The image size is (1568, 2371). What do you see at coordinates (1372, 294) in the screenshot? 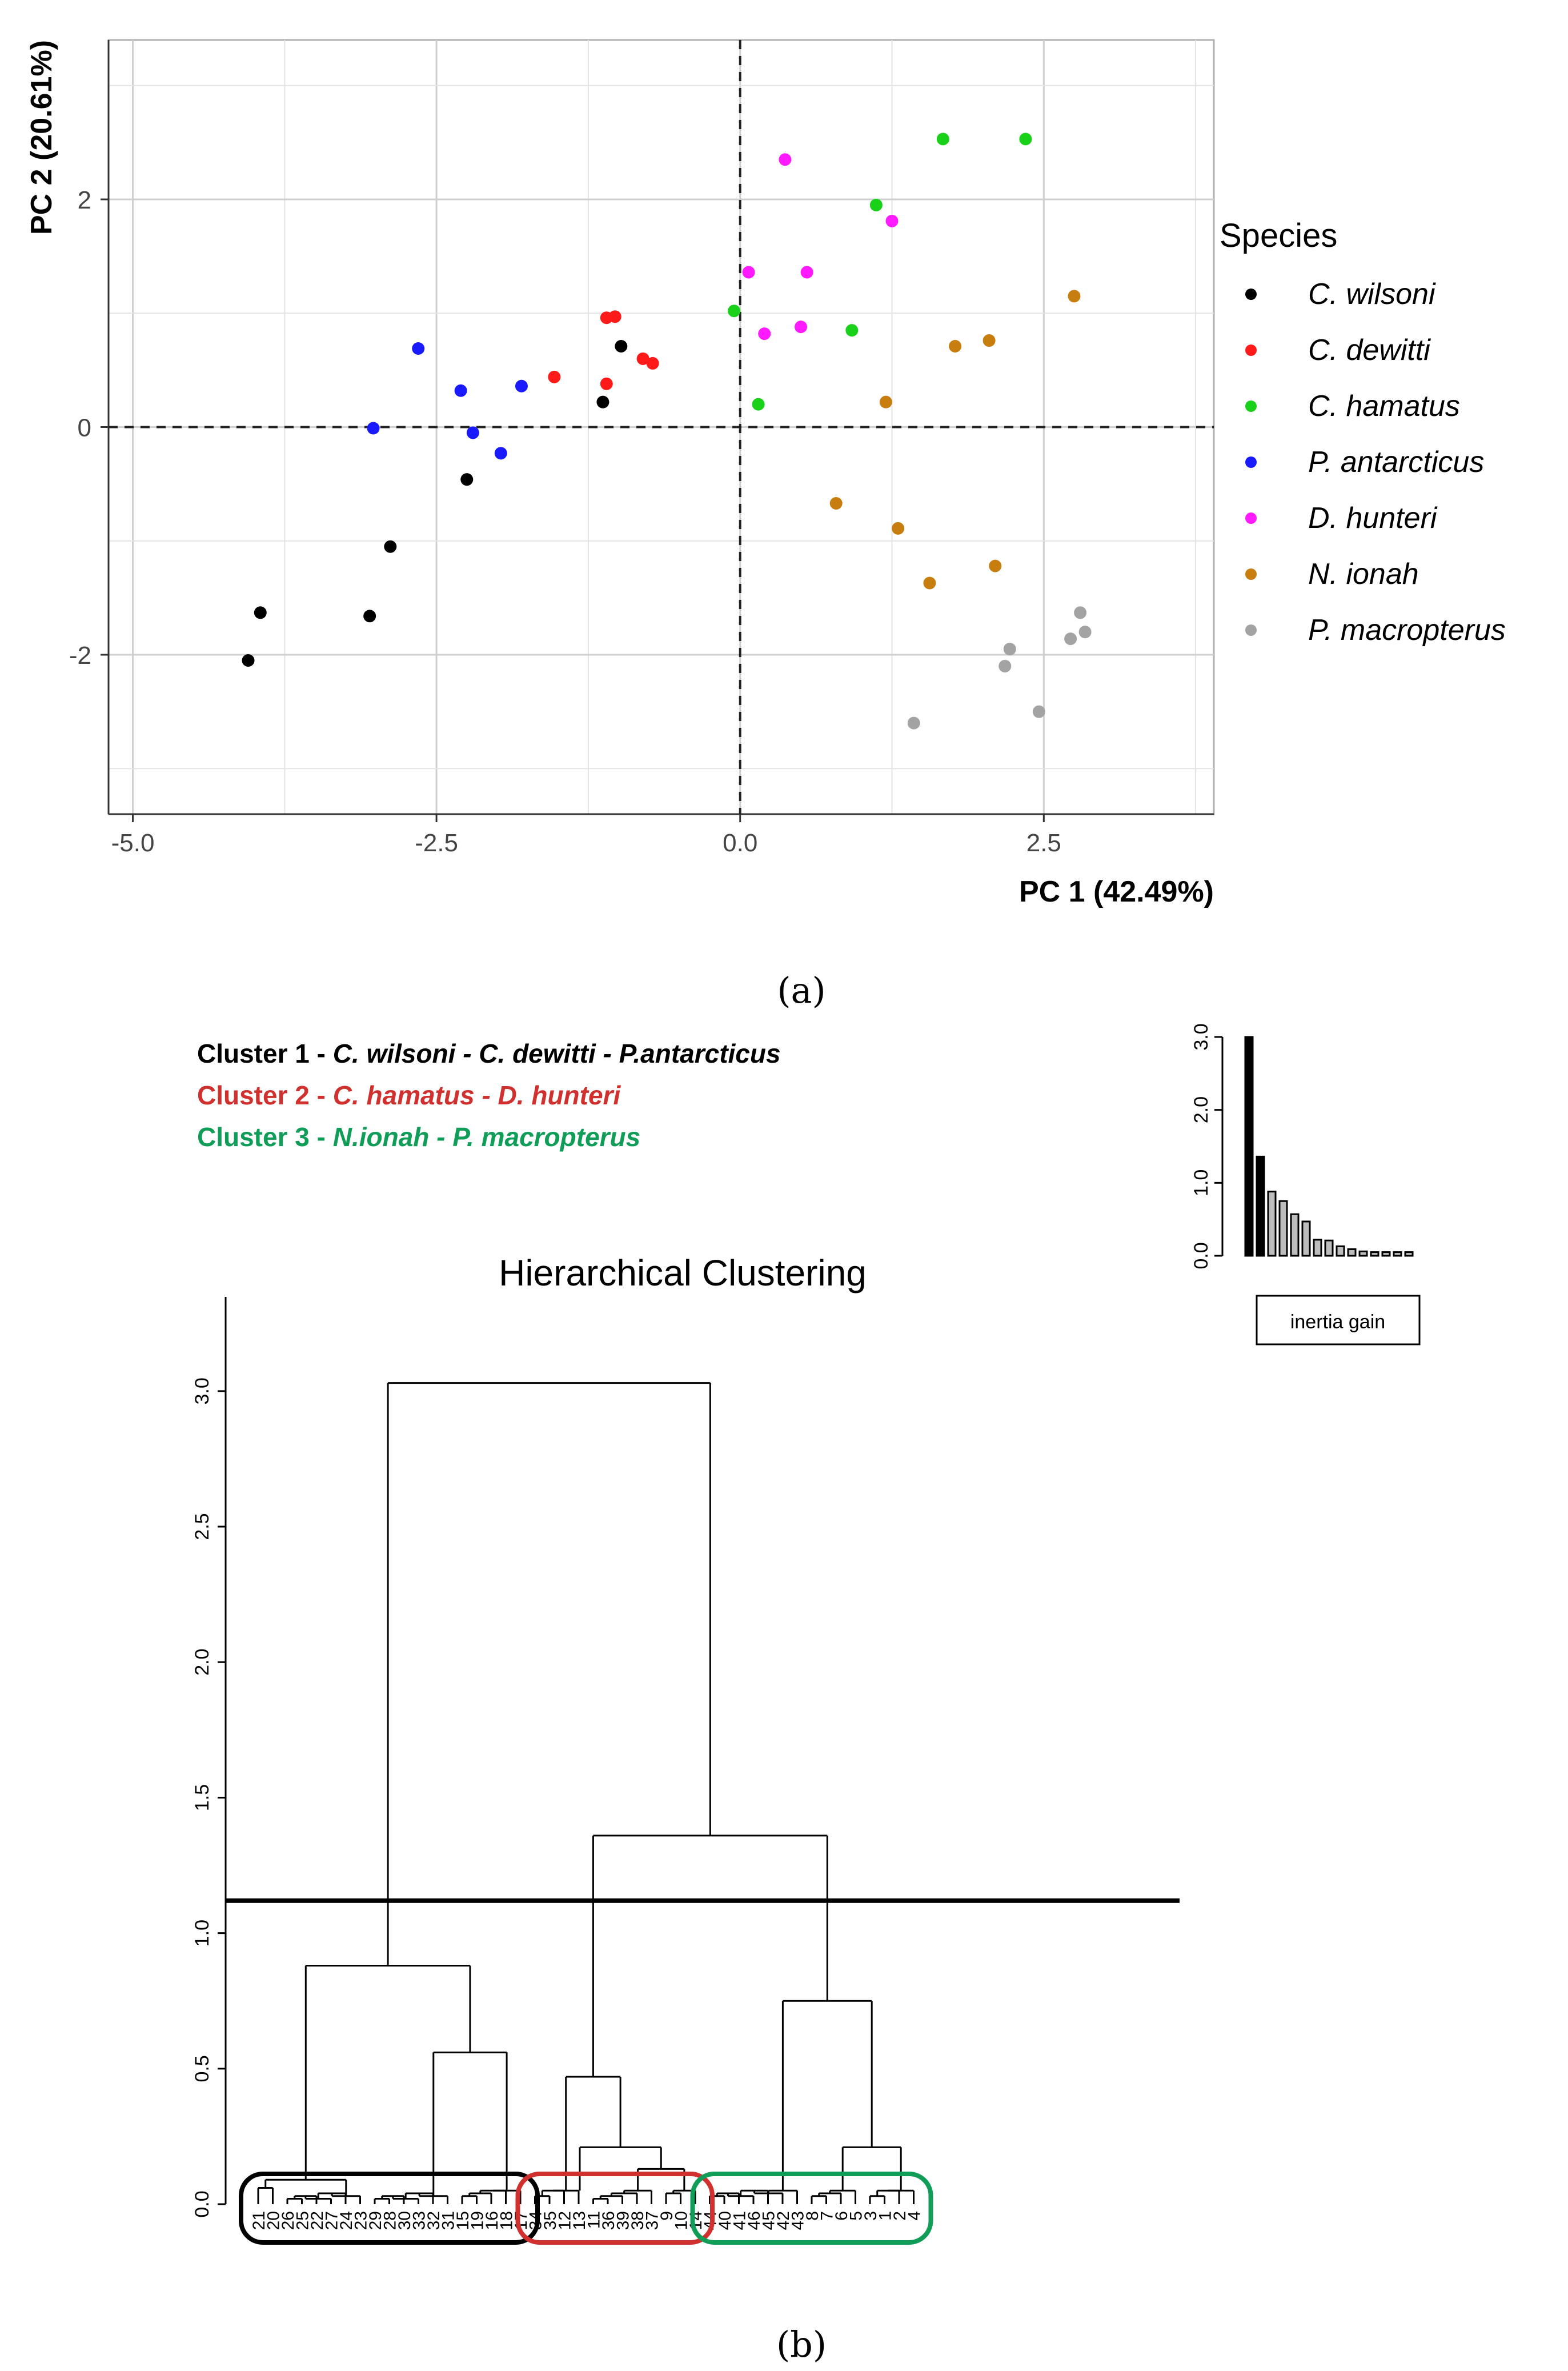
I see `legend-label: C. wilsoni` at bounding box center [1372, 294].